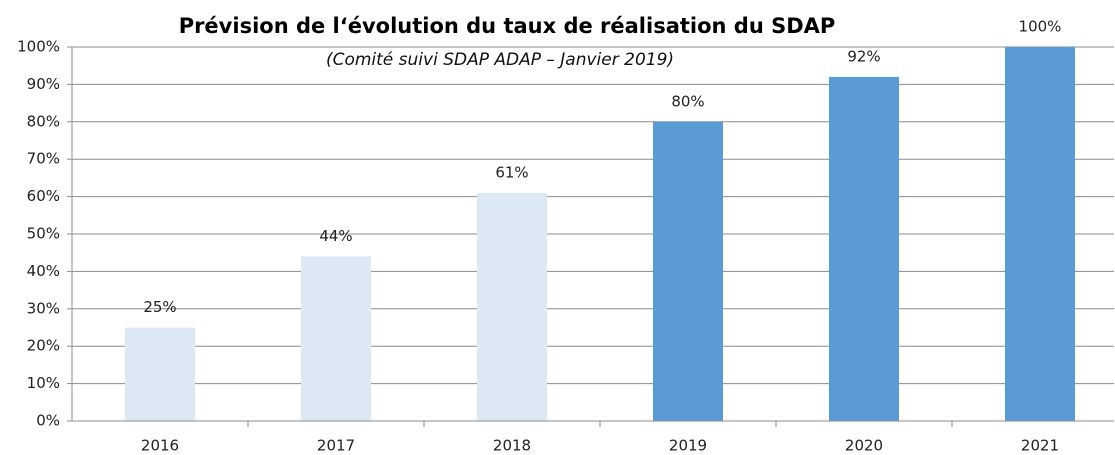 The image size is (1115, 455). What do you see at coordinates (1040, 27) in the screenshot?
I see `data-label: 100%` at bounding box center [1040, 27].